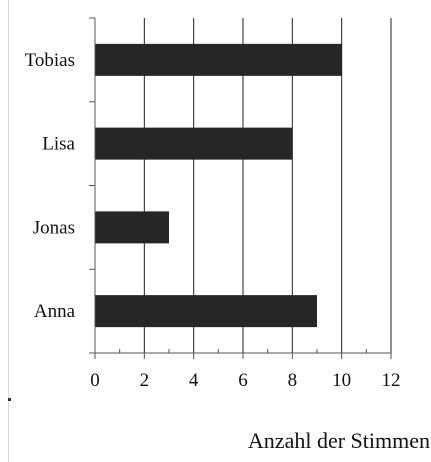  I want to click on tick-labels: 0 2 4 6 8 10 12, so click(245, 380).